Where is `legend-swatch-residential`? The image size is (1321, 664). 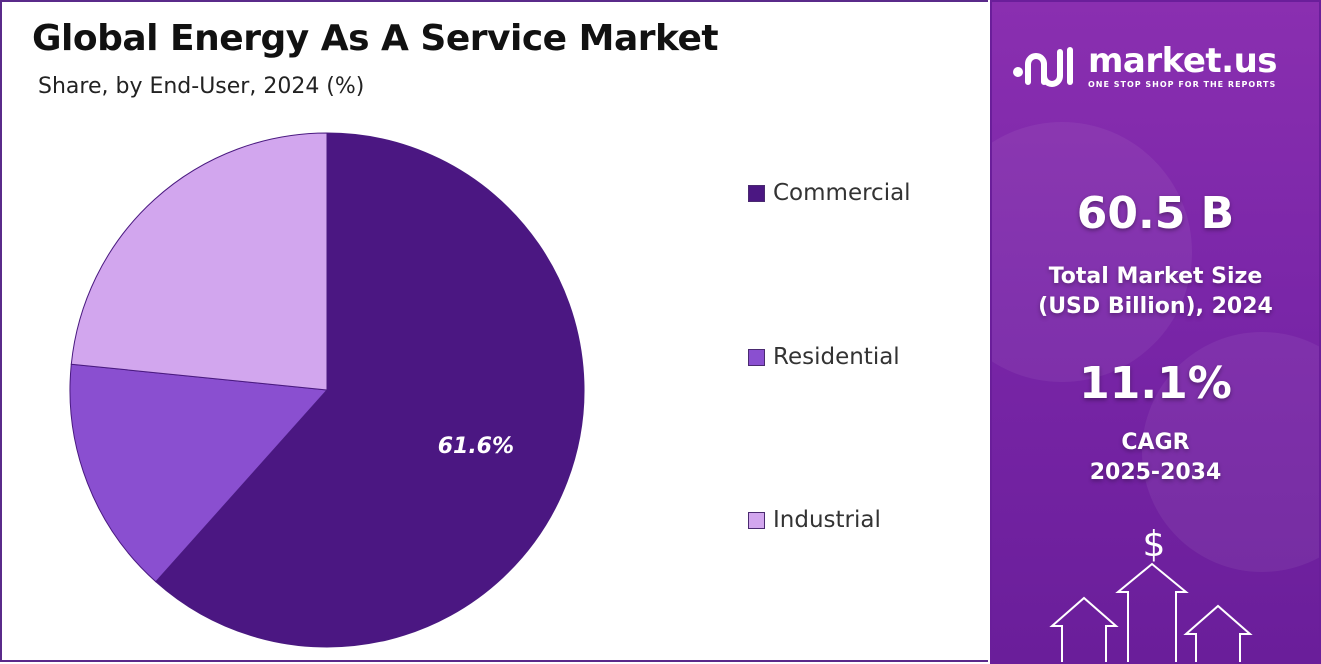
legend-swatch-residential is located at coordinates (756, 357).